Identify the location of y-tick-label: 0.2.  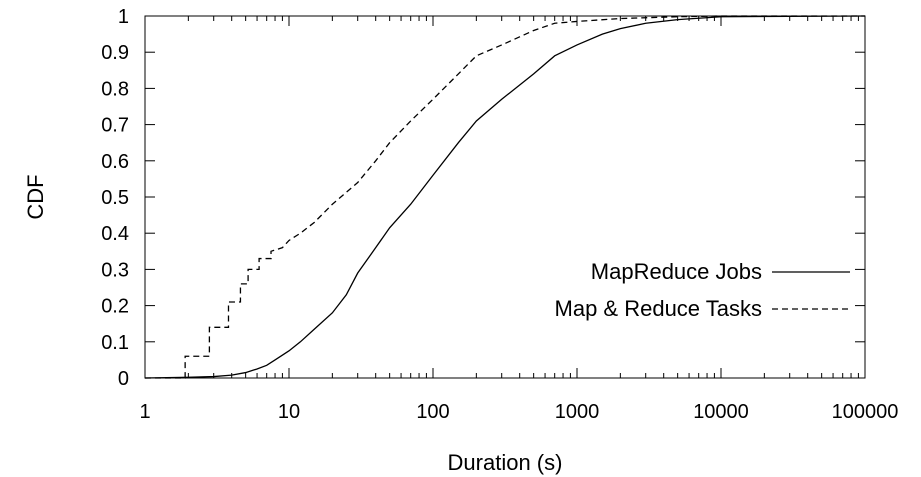
(115, 307).